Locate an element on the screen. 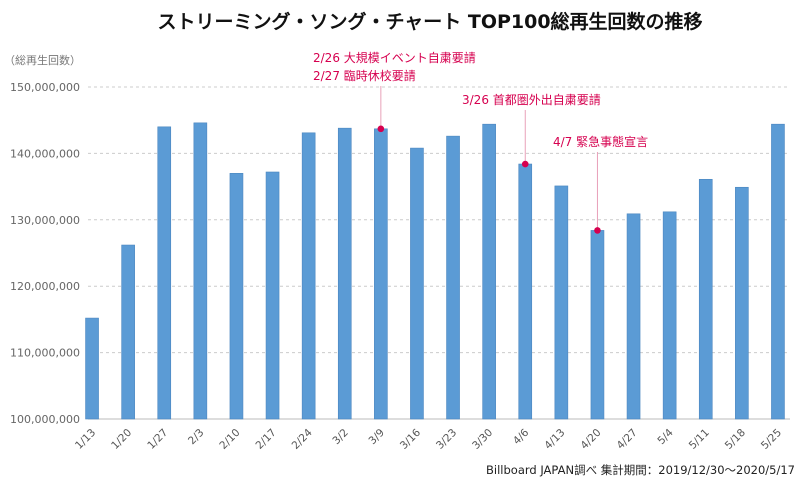 Image resolution: width=800 pixels, height=486 pixels. x-tick-label: 1/20 is located at coordinates (121, 439).